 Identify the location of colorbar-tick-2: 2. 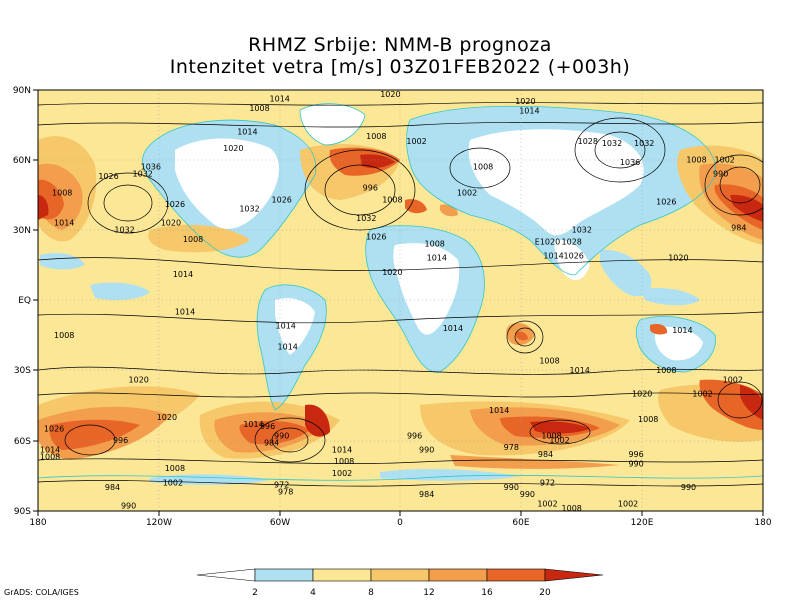
(255, 593).